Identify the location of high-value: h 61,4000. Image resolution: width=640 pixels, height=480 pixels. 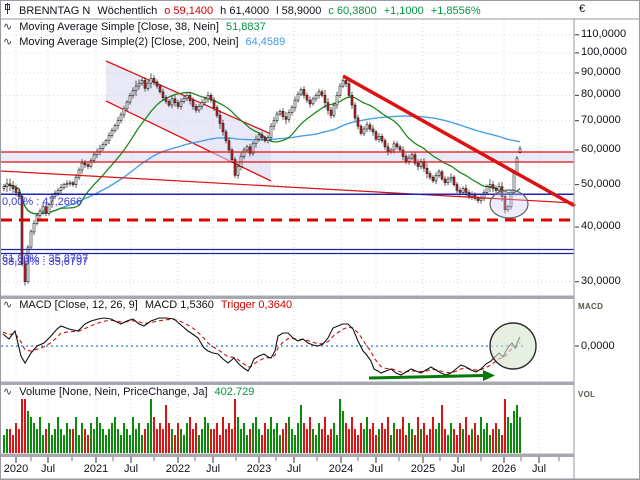
(245, 11).